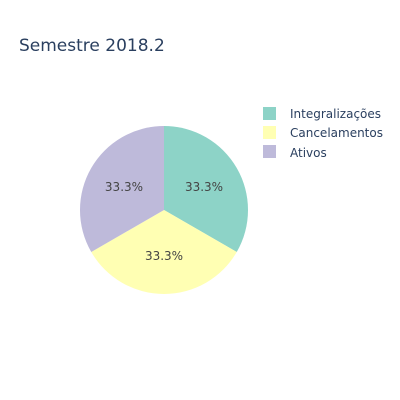  What do you see at coordinates (308, 153) in the screenshot?
I see `legend-label: Ativos` at bounding box center [308, 153].